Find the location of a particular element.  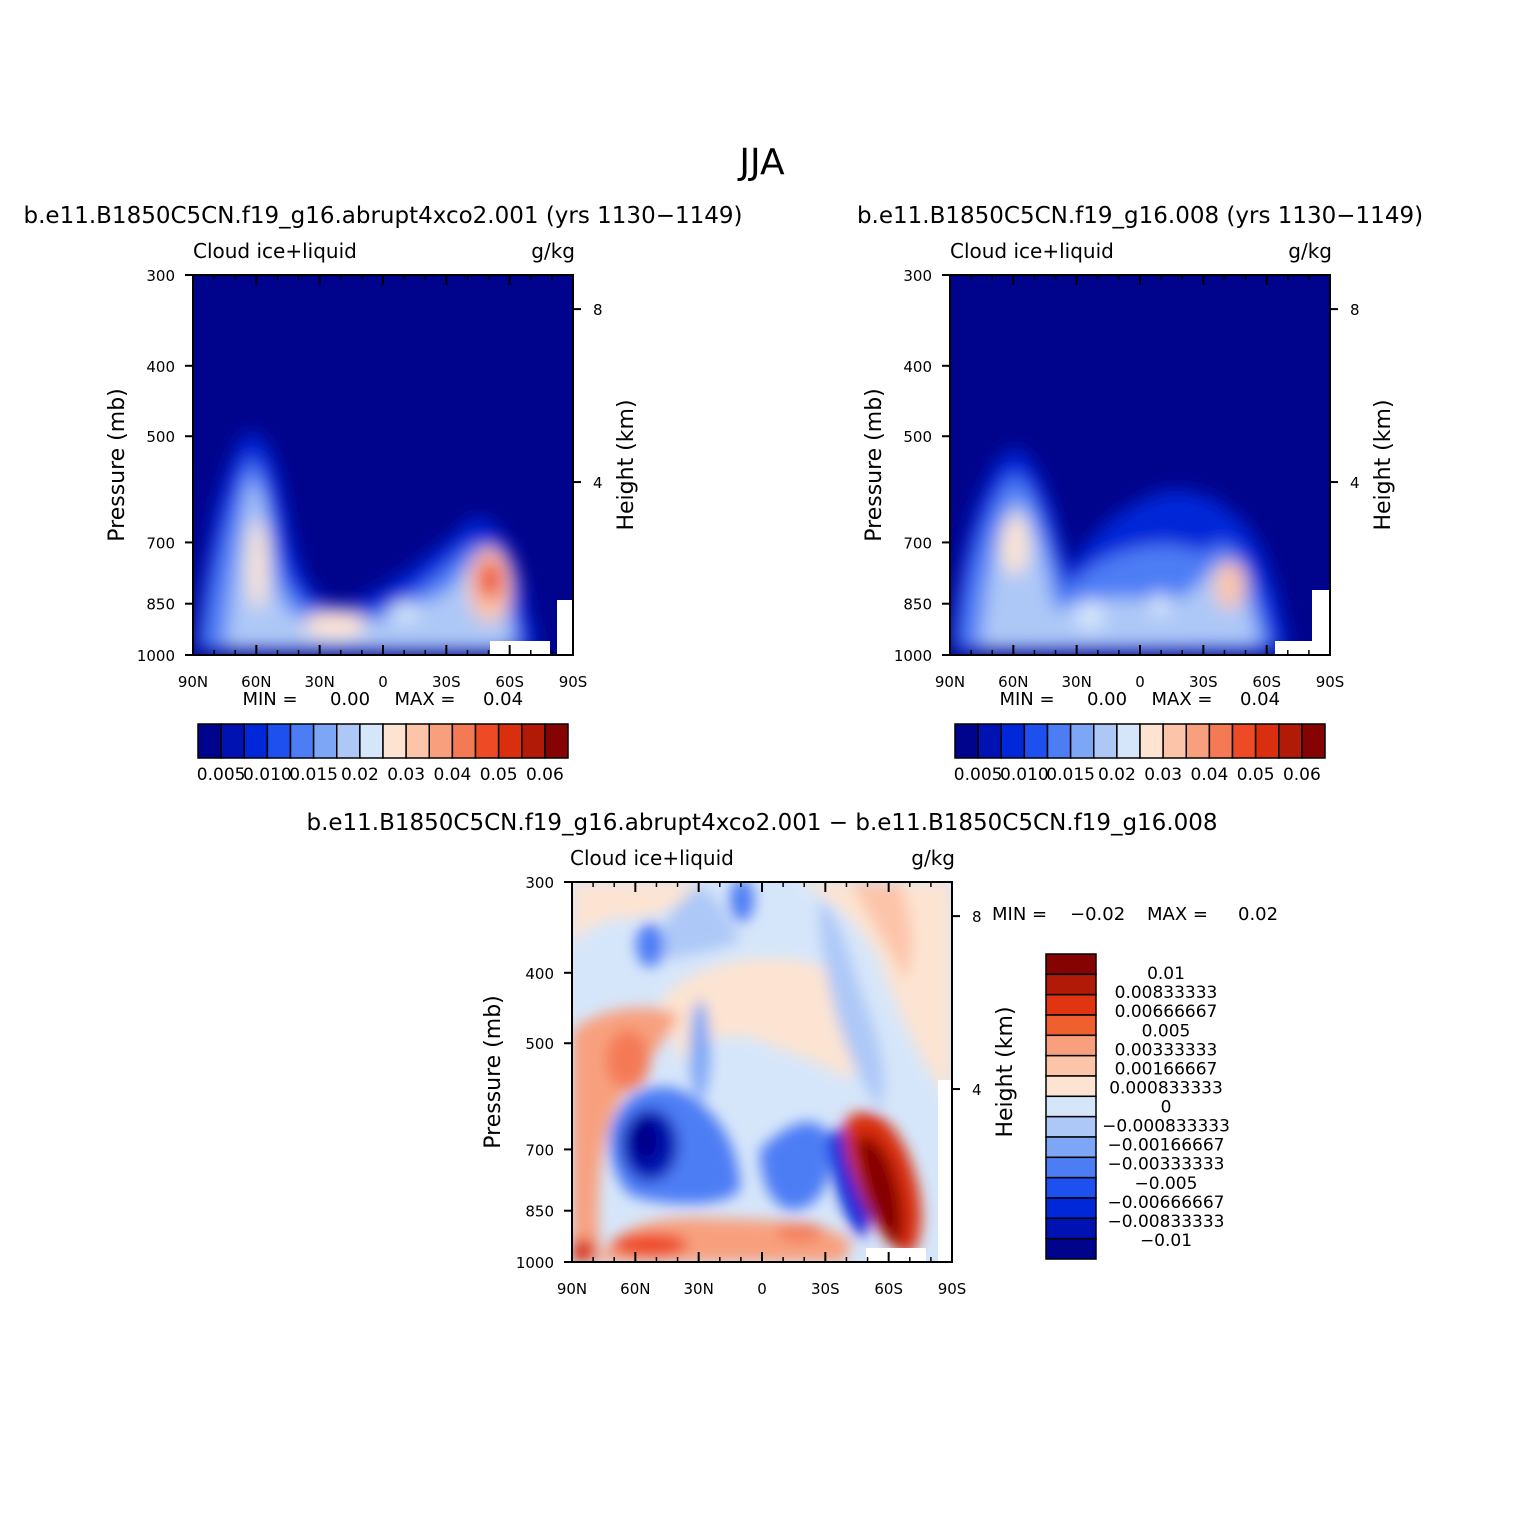

x-tick-label: 60N is located at coordinates (256, 682).